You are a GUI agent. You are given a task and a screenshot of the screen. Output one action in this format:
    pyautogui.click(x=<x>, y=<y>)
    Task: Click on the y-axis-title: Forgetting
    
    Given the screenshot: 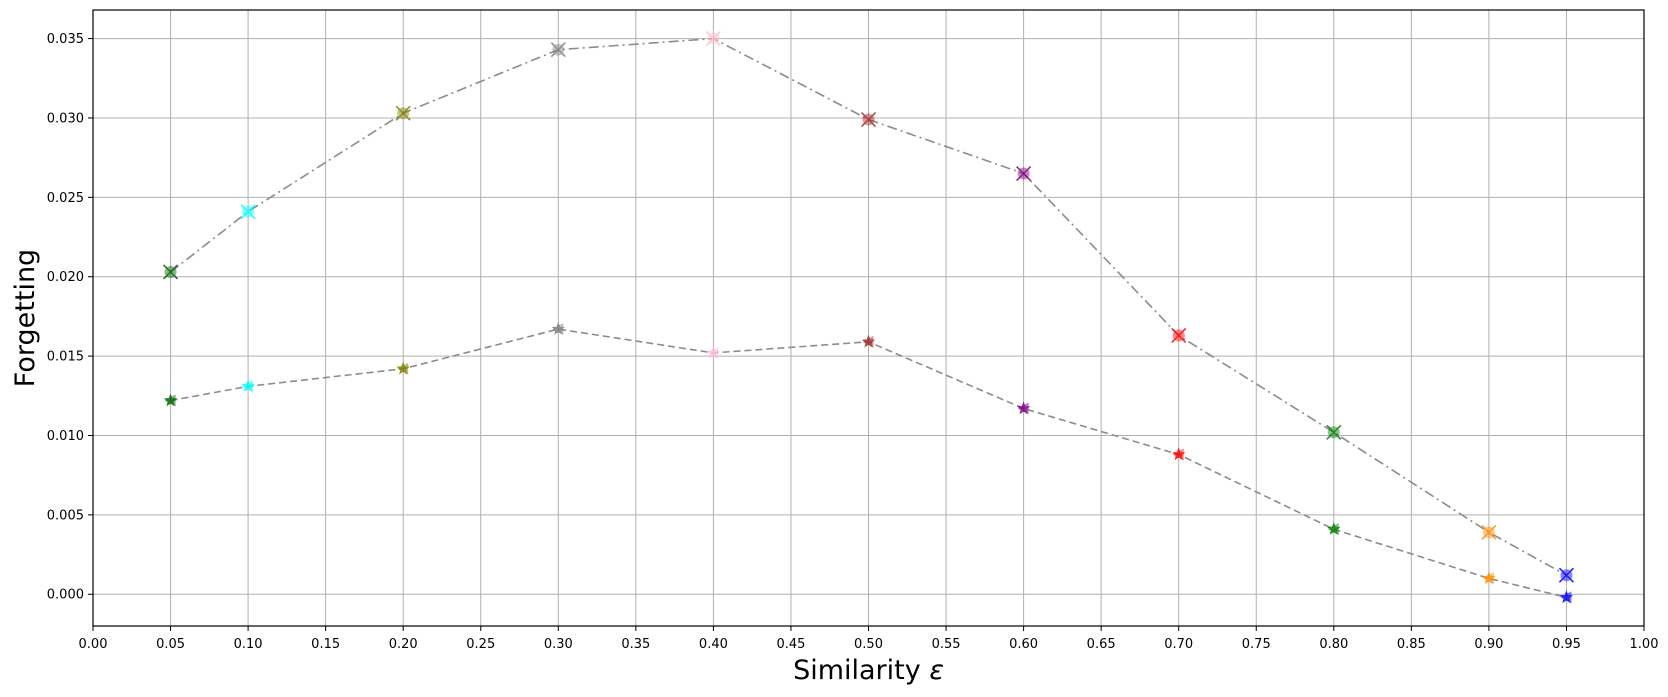 What is the action you would take?
    pyautogui.click(x=25, y=318)
    